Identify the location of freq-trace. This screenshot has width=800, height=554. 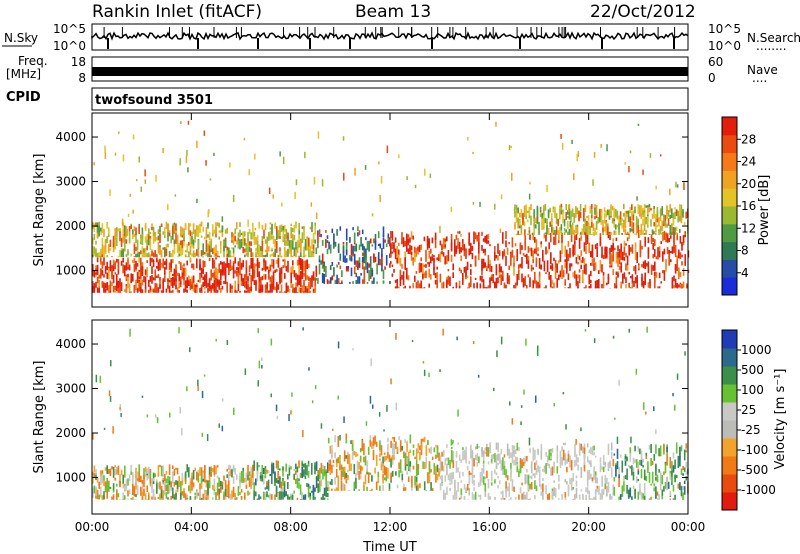
(390, 71).